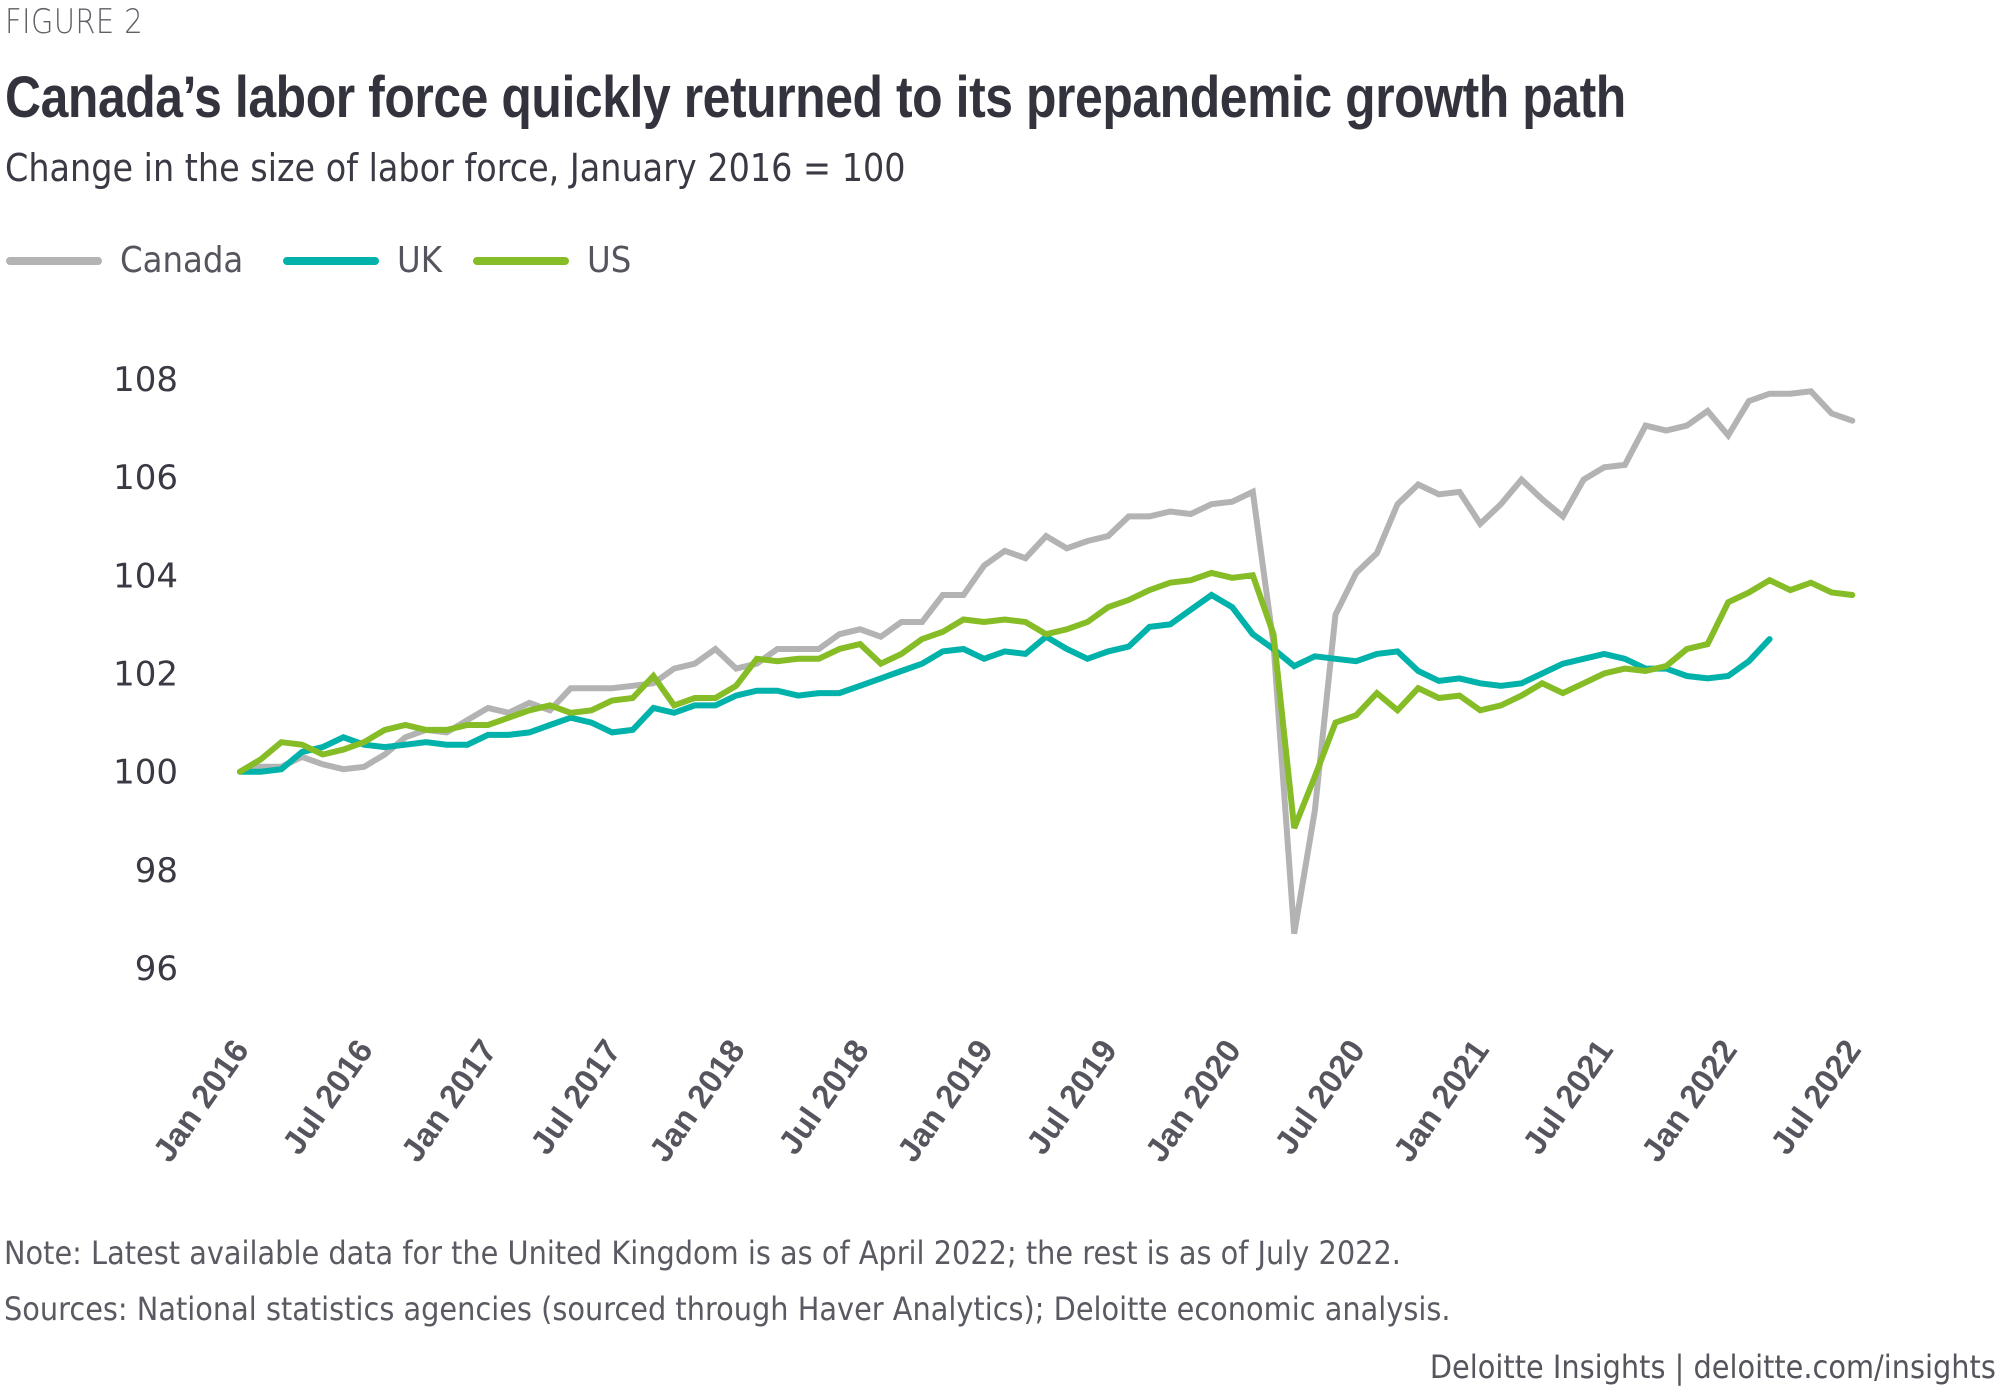 The image size is (2000, 1394). What do you see at coordinates (945, 1100) in the screenshot?
I see `x-tick-label: Jan 2019` at bounding box center [945, 1100].